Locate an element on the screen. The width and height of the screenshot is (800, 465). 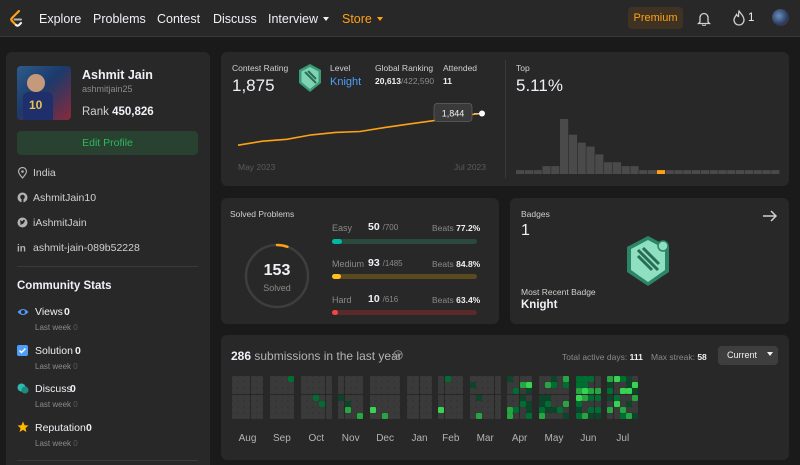
arrow-right-icon is located at coordinates (770, 216).